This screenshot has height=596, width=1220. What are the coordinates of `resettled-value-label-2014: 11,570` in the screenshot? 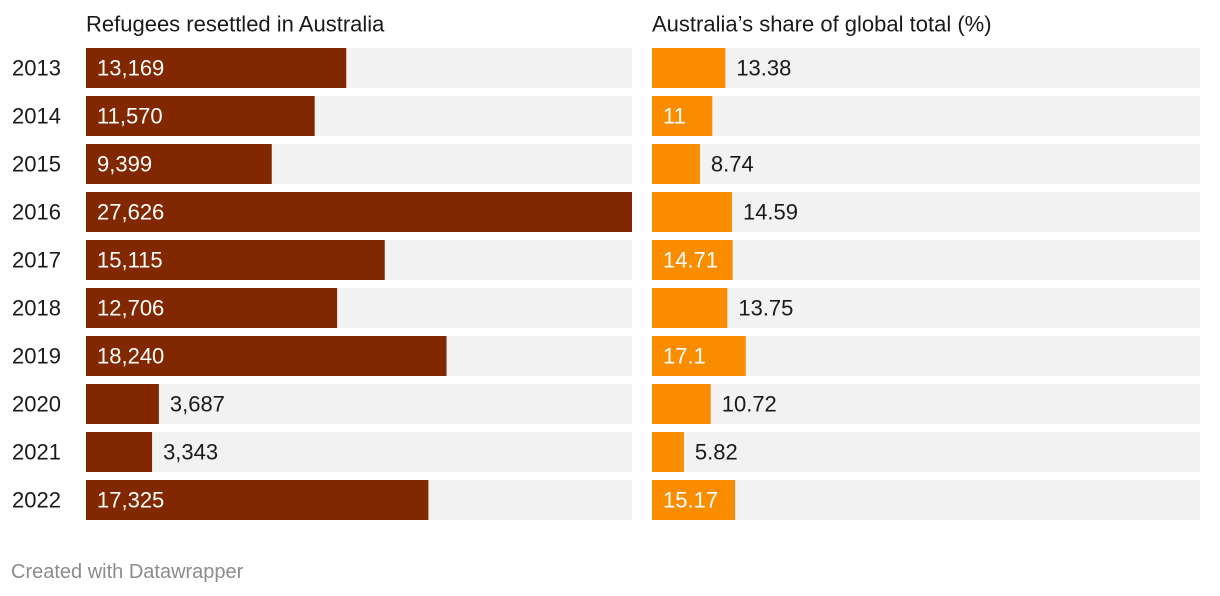 It's located at (130, 116).